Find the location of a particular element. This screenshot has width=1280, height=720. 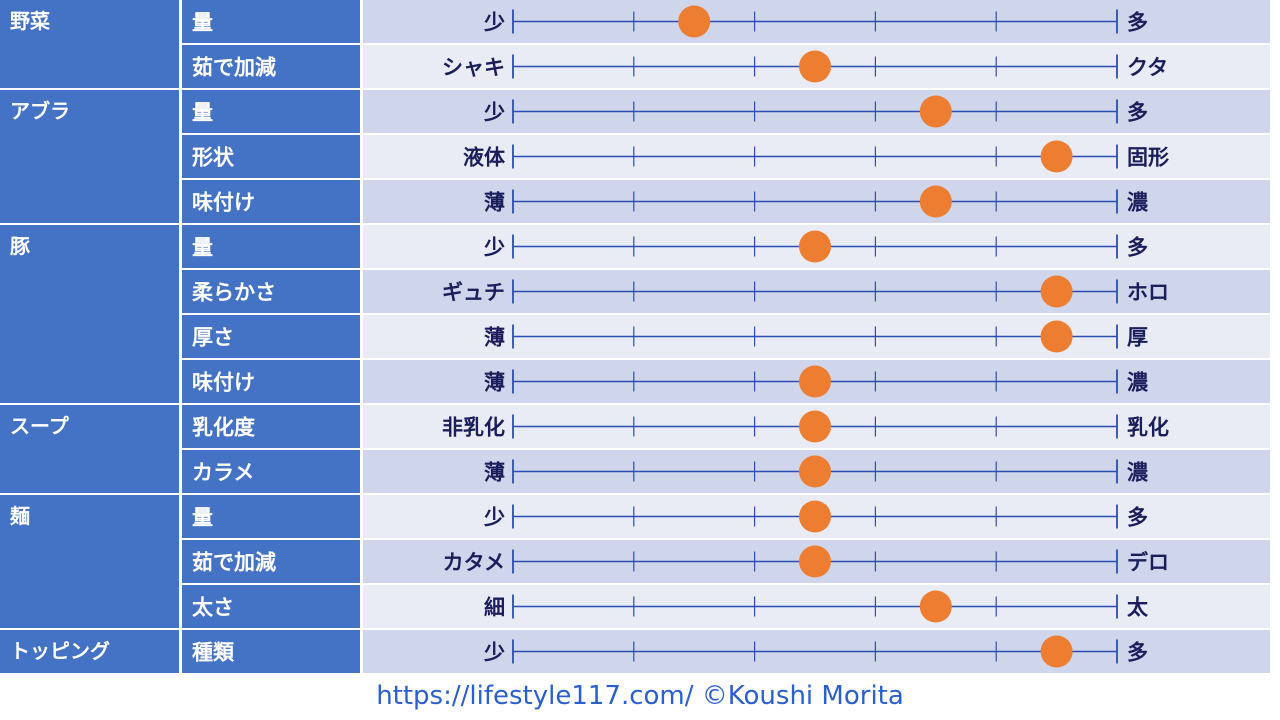

attribute-label: 形状 is located at coordinates (213, 158).